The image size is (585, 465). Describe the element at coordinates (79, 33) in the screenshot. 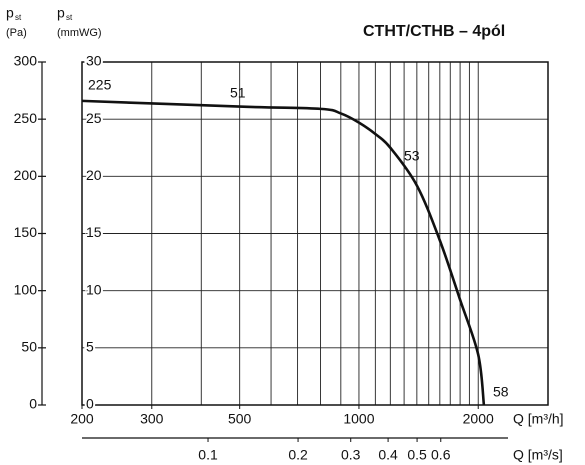

I see `y2-label-unit: (mmWG)` at that location.